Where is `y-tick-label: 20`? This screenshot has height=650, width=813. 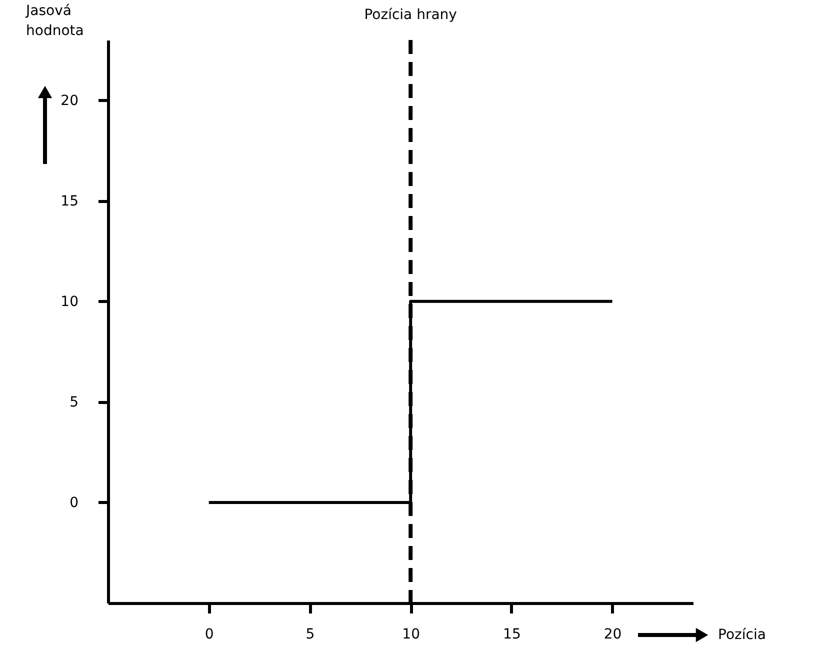 y-tick-label: 20 is located at coordinates (69, 100).